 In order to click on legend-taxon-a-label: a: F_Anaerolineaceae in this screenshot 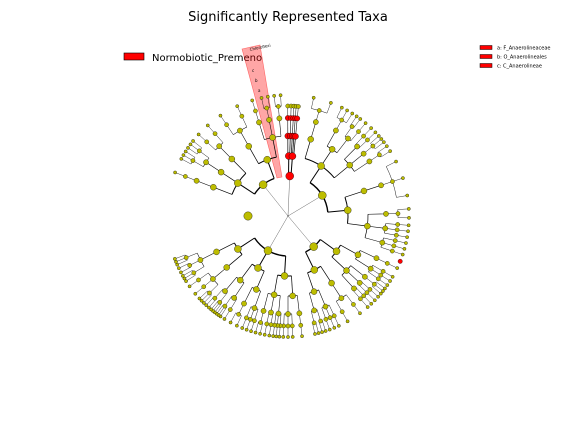, I will do `click(524, 49)`.